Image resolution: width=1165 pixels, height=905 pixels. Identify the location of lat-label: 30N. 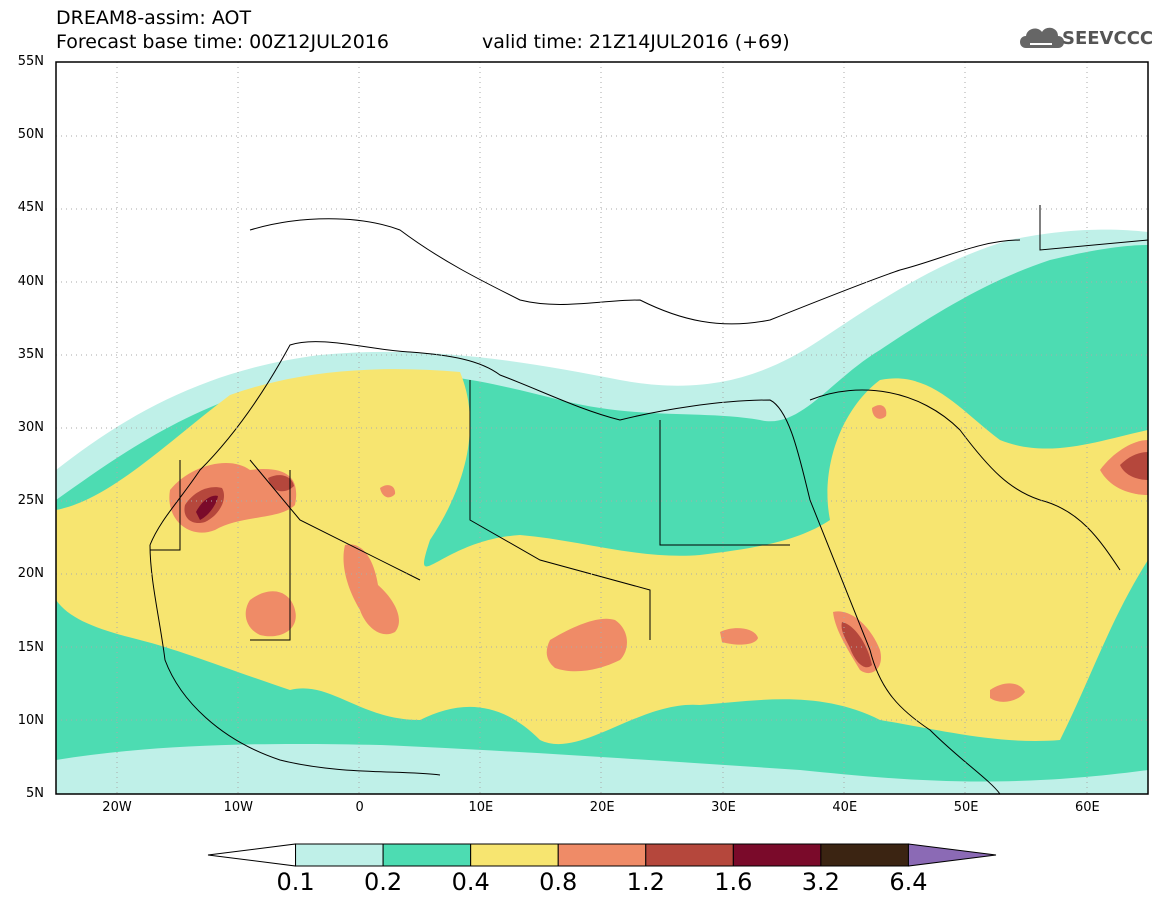
(30, 427).